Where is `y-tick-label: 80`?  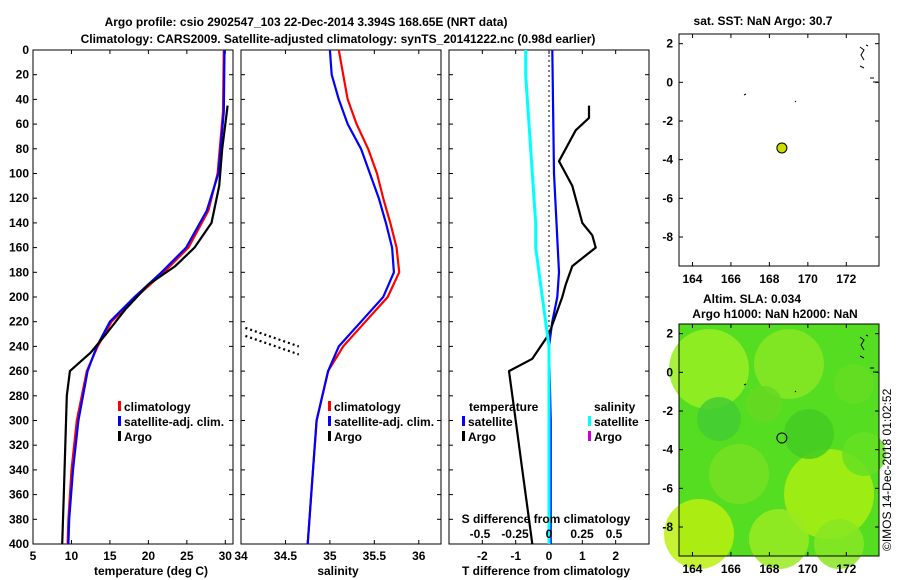 y-tick-label: 80 is located at coordinates (23, 149).